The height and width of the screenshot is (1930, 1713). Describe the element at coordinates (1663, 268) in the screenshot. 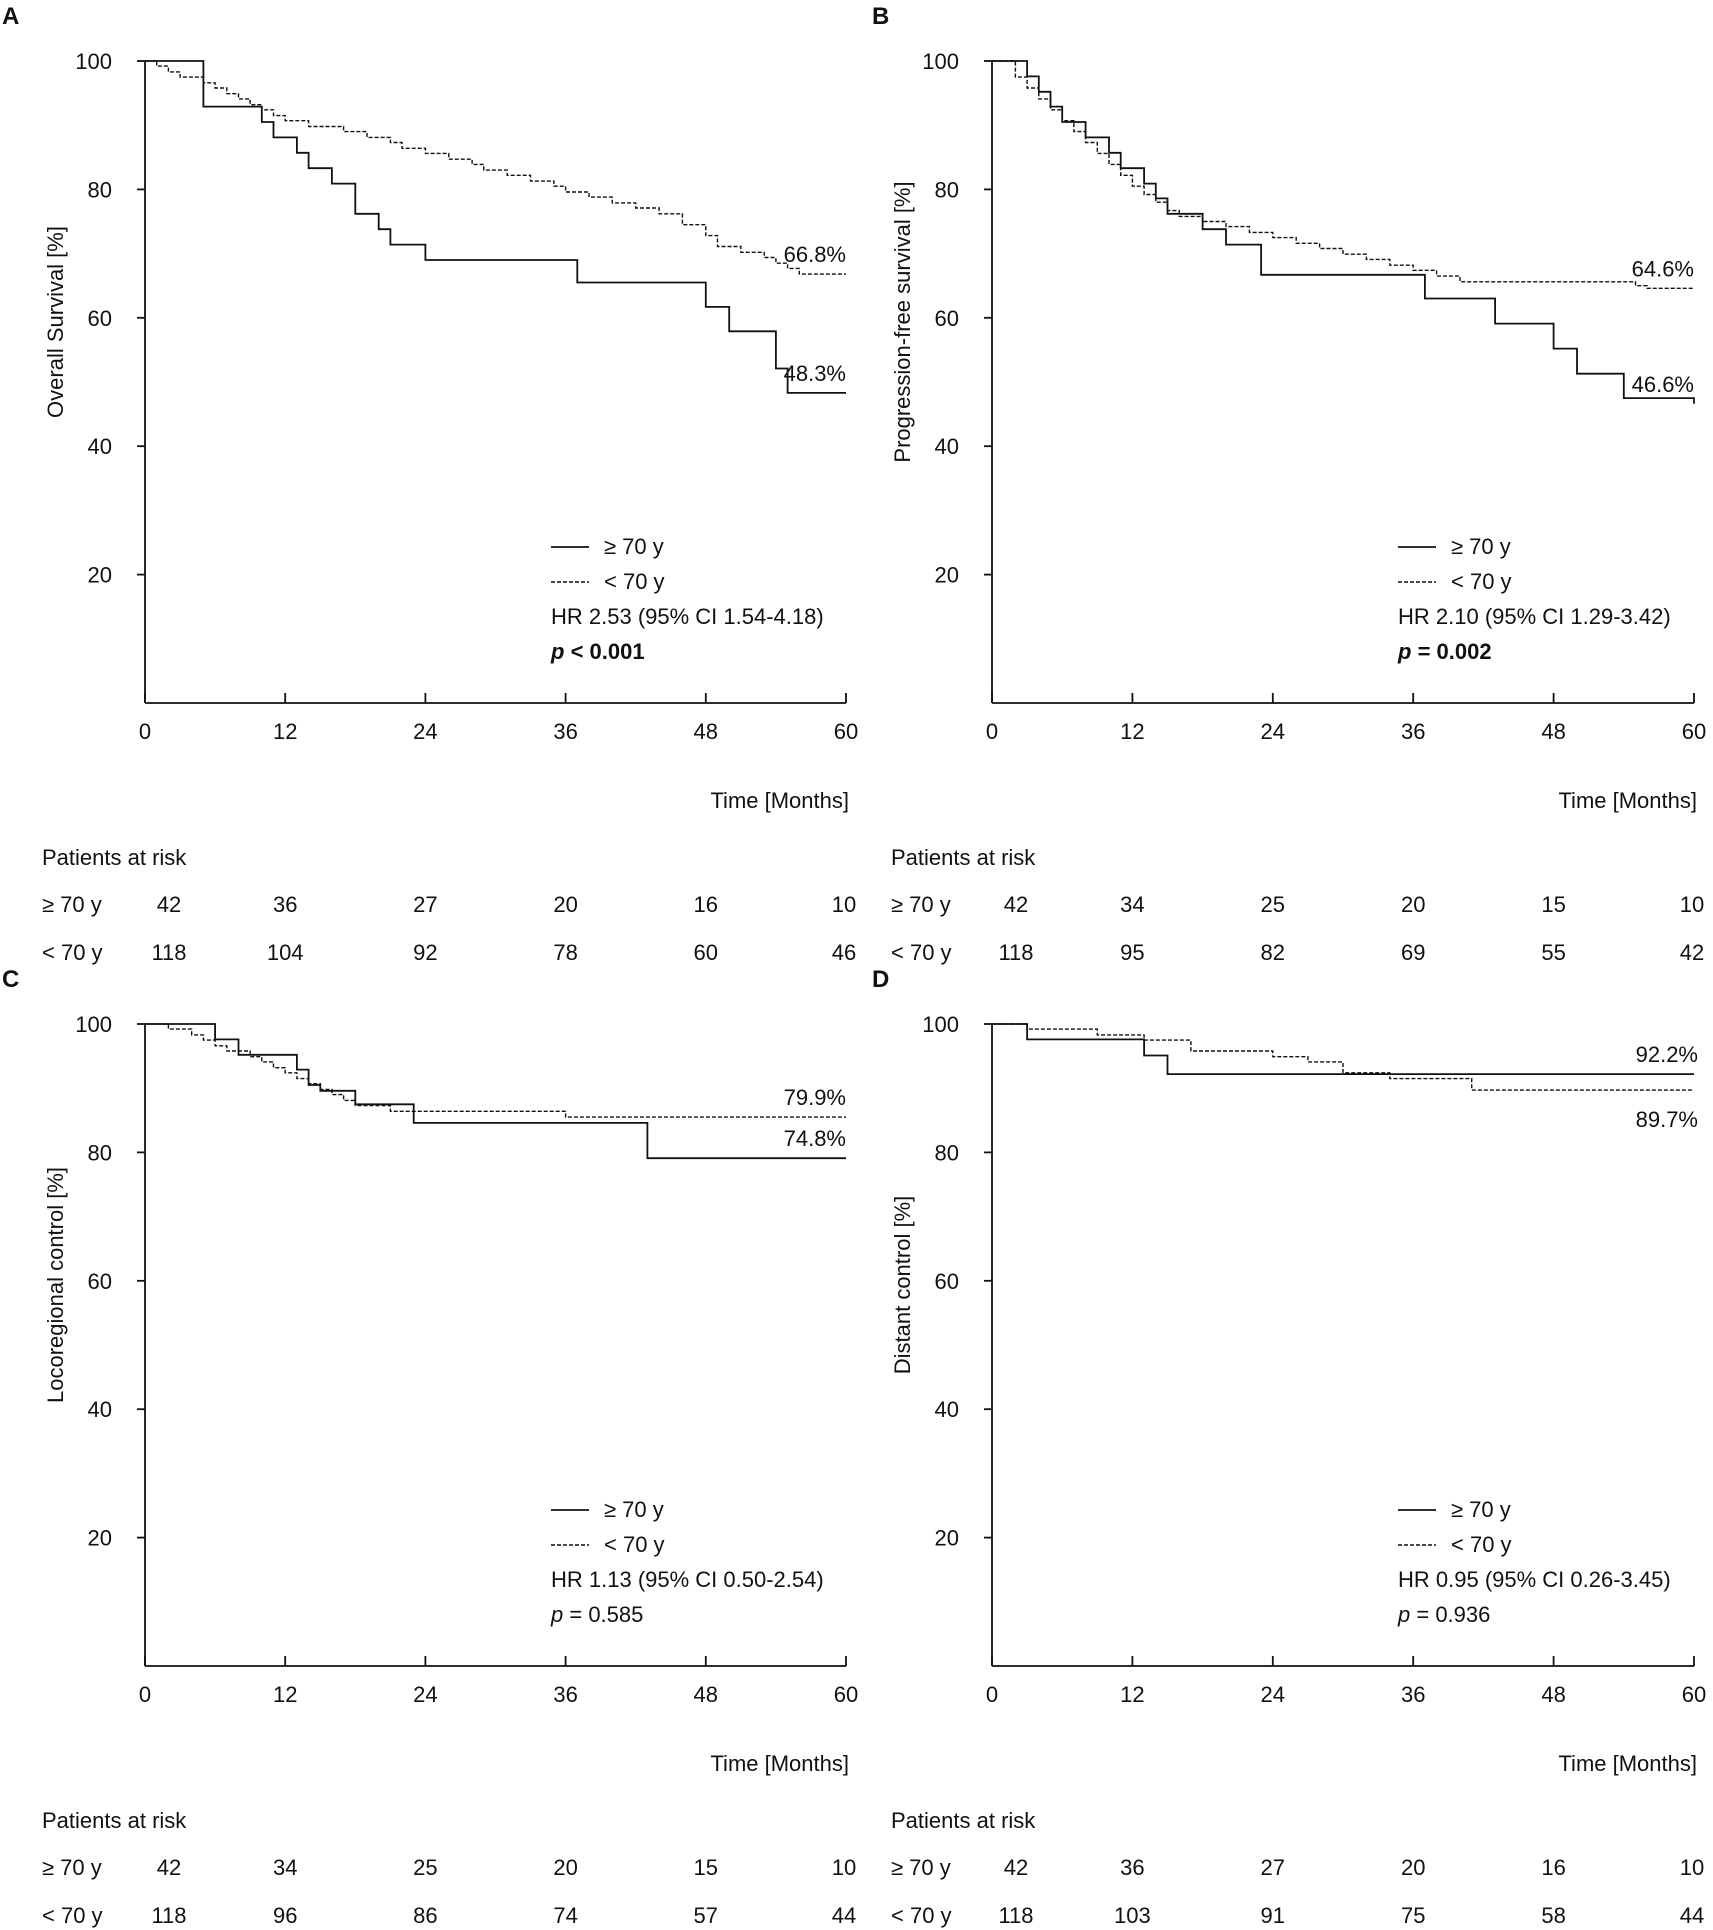

I see `end-value-label: 64.6%` at that location.